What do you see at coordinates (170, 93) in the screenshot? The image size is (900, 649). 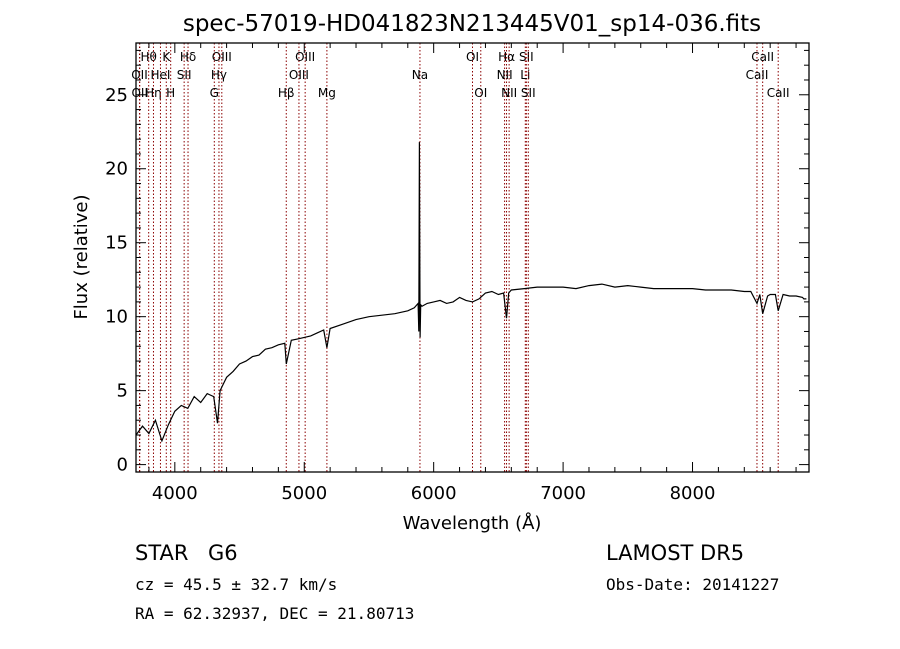 I see `spectral-line-label: H` at bounding box center [170, 93].